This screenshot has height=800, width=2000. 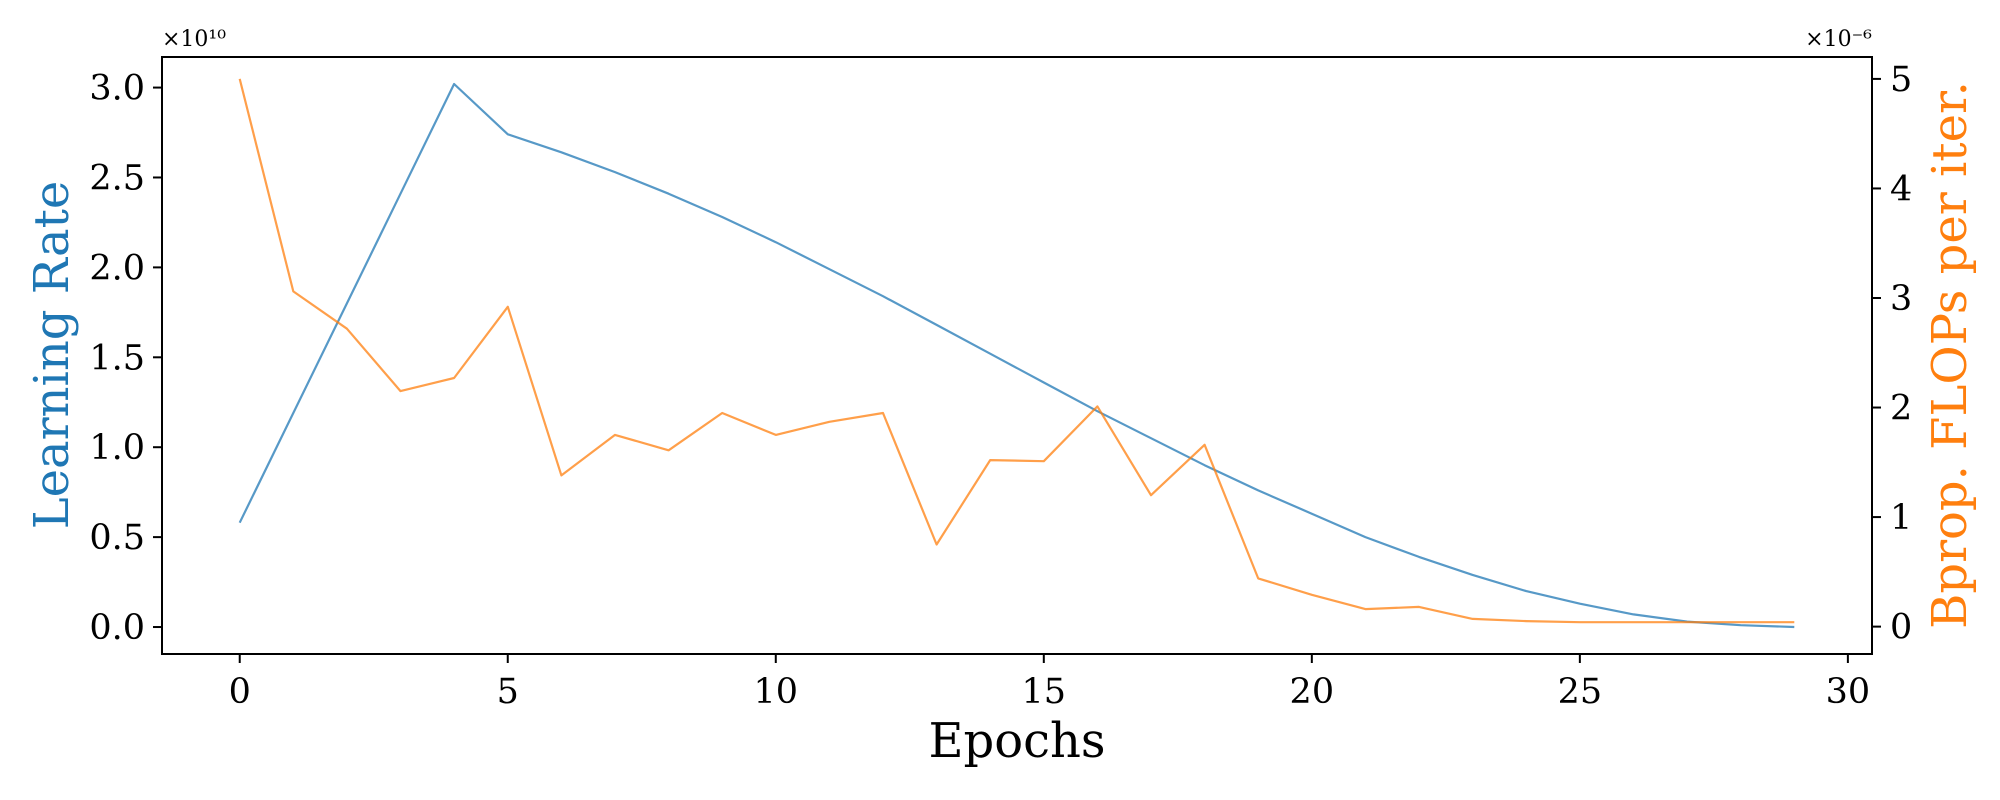 What do you see at coordinates (1016, 741) in the screenshot?
I see `x-axis-title: Epochs` at bounding box center [1016, 741].